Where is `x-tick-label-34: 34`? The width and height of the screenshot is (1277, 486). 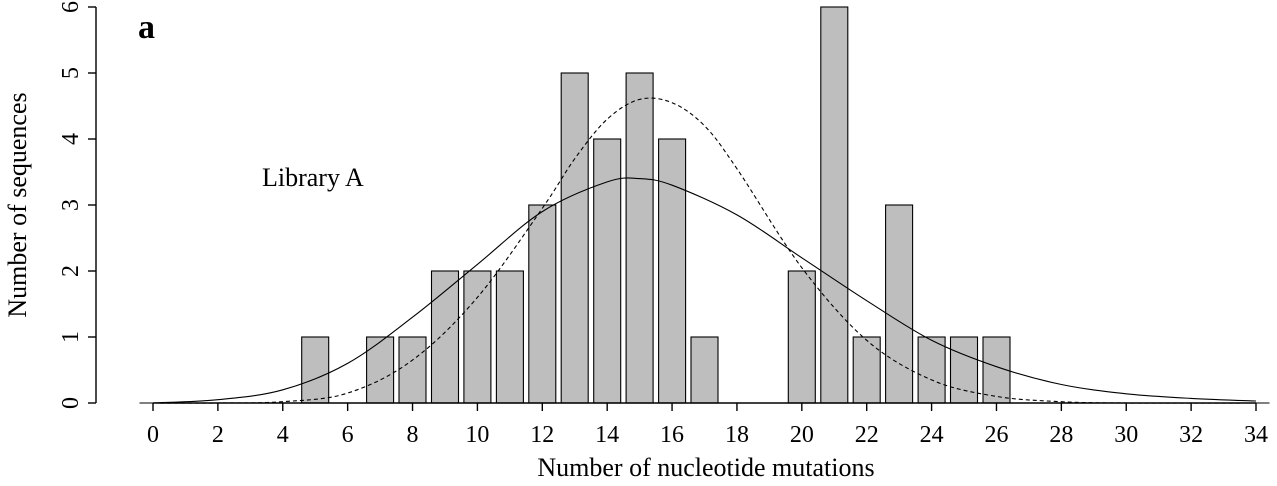 x-tick-label-34: 34 is located at coordinates (1256, 435).